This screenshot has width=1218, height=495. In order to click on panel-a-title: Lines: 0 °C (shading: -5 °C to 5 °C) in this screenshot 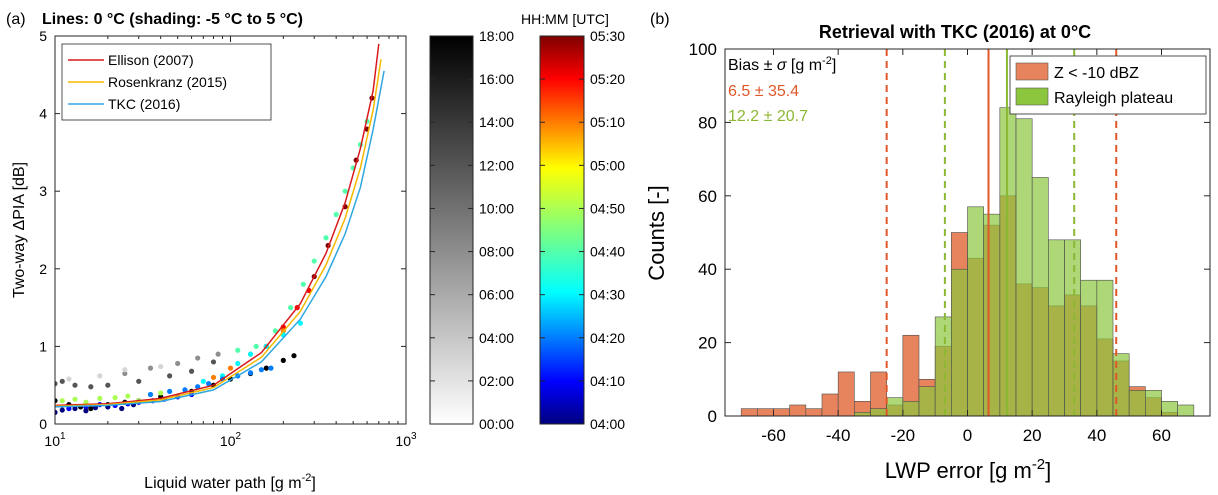, I will do `click(172, 19)`.